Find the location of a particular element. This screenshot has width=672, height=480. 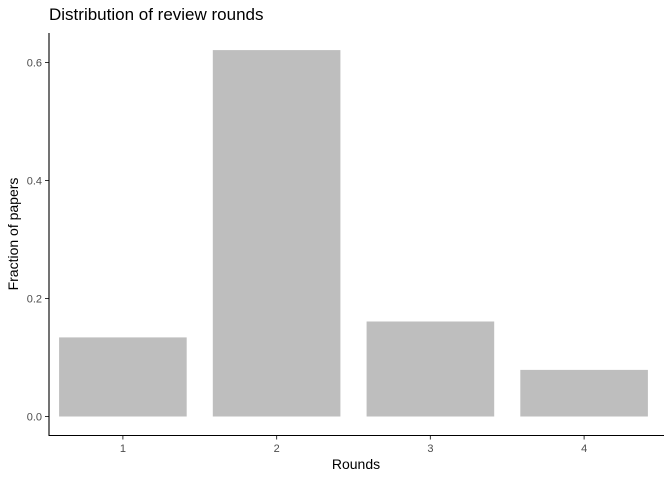

x-tick-label: 1 is located at coordinates (123, 449).